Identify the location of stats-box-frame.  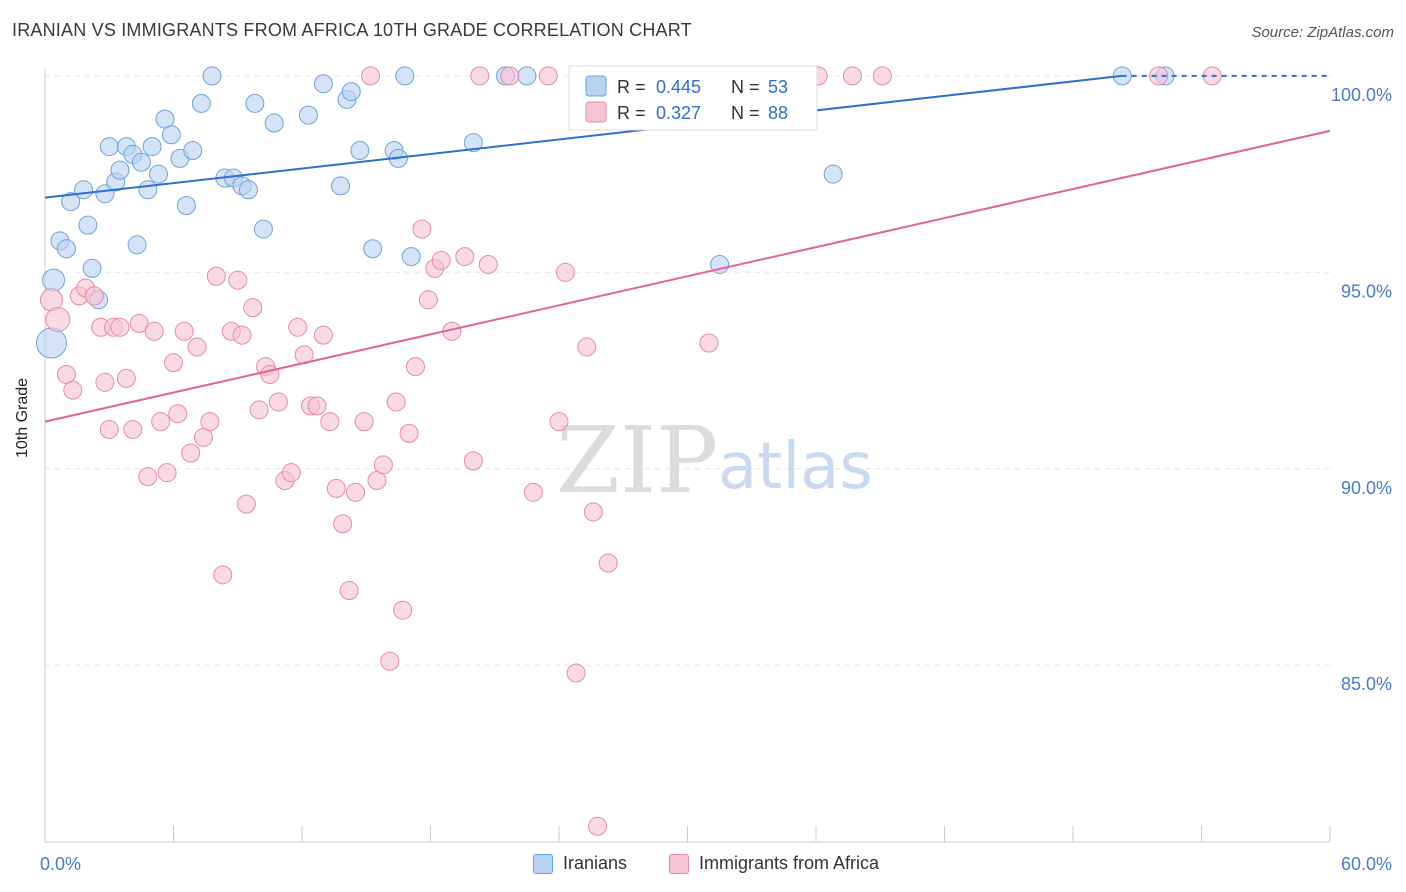
(693, 98).